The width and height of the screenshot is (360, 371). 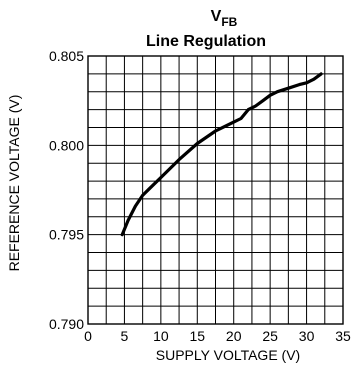 I want to click on y-tick-label: 0.800, so click(x=66, y=145).